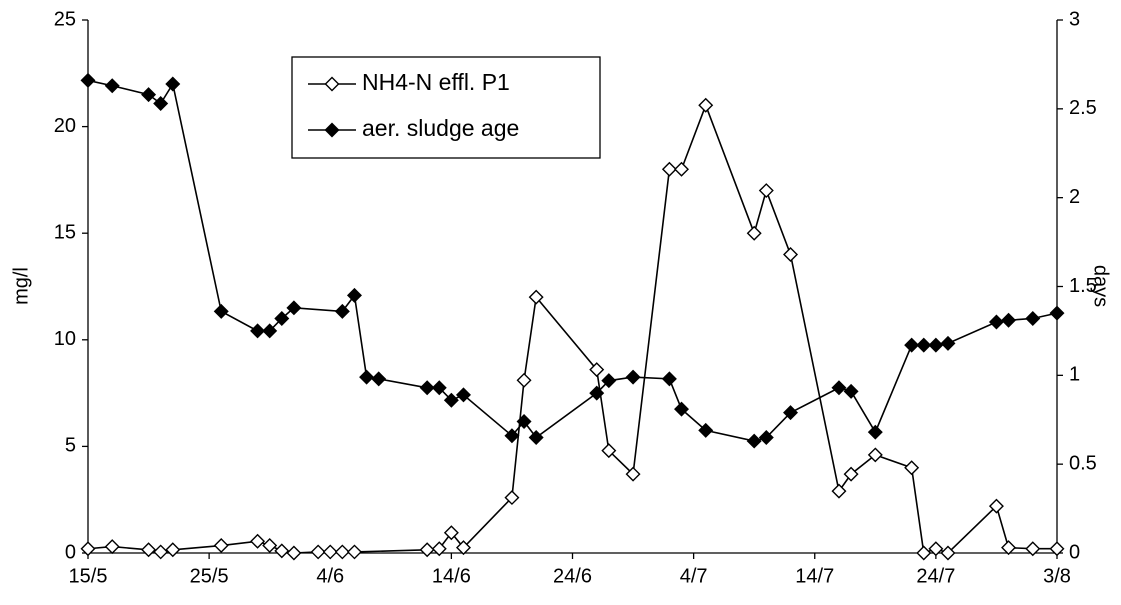  I want to click on y-tick-label: 15, so click(65, 232).